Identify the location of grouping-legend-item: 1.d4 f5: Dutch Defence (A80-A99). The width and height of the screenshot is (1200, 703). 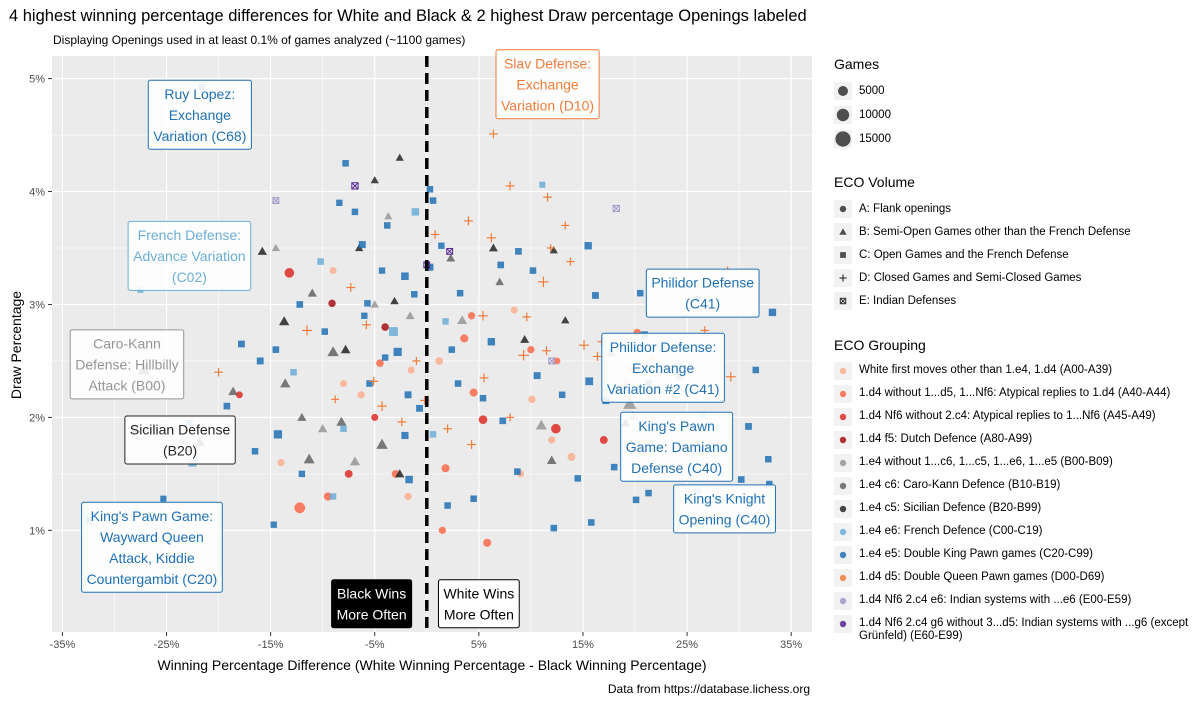
(1011, 440).